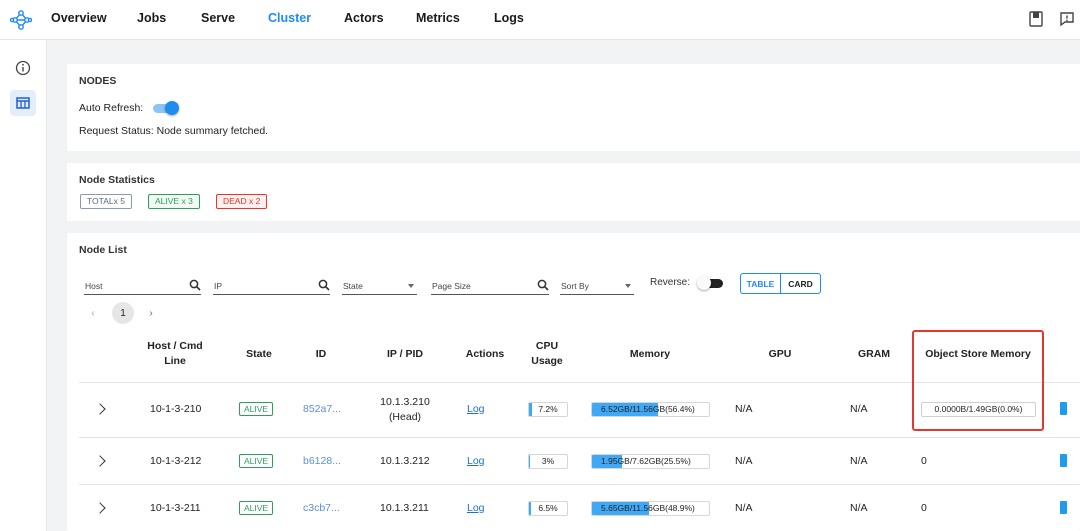 Image resolution: width=1080 pixels, height=531 pixels. What do you see at coordinates (103, 250) in the screenshot?
I see `node-list-title: Node List` at bounding box center [103, 250].